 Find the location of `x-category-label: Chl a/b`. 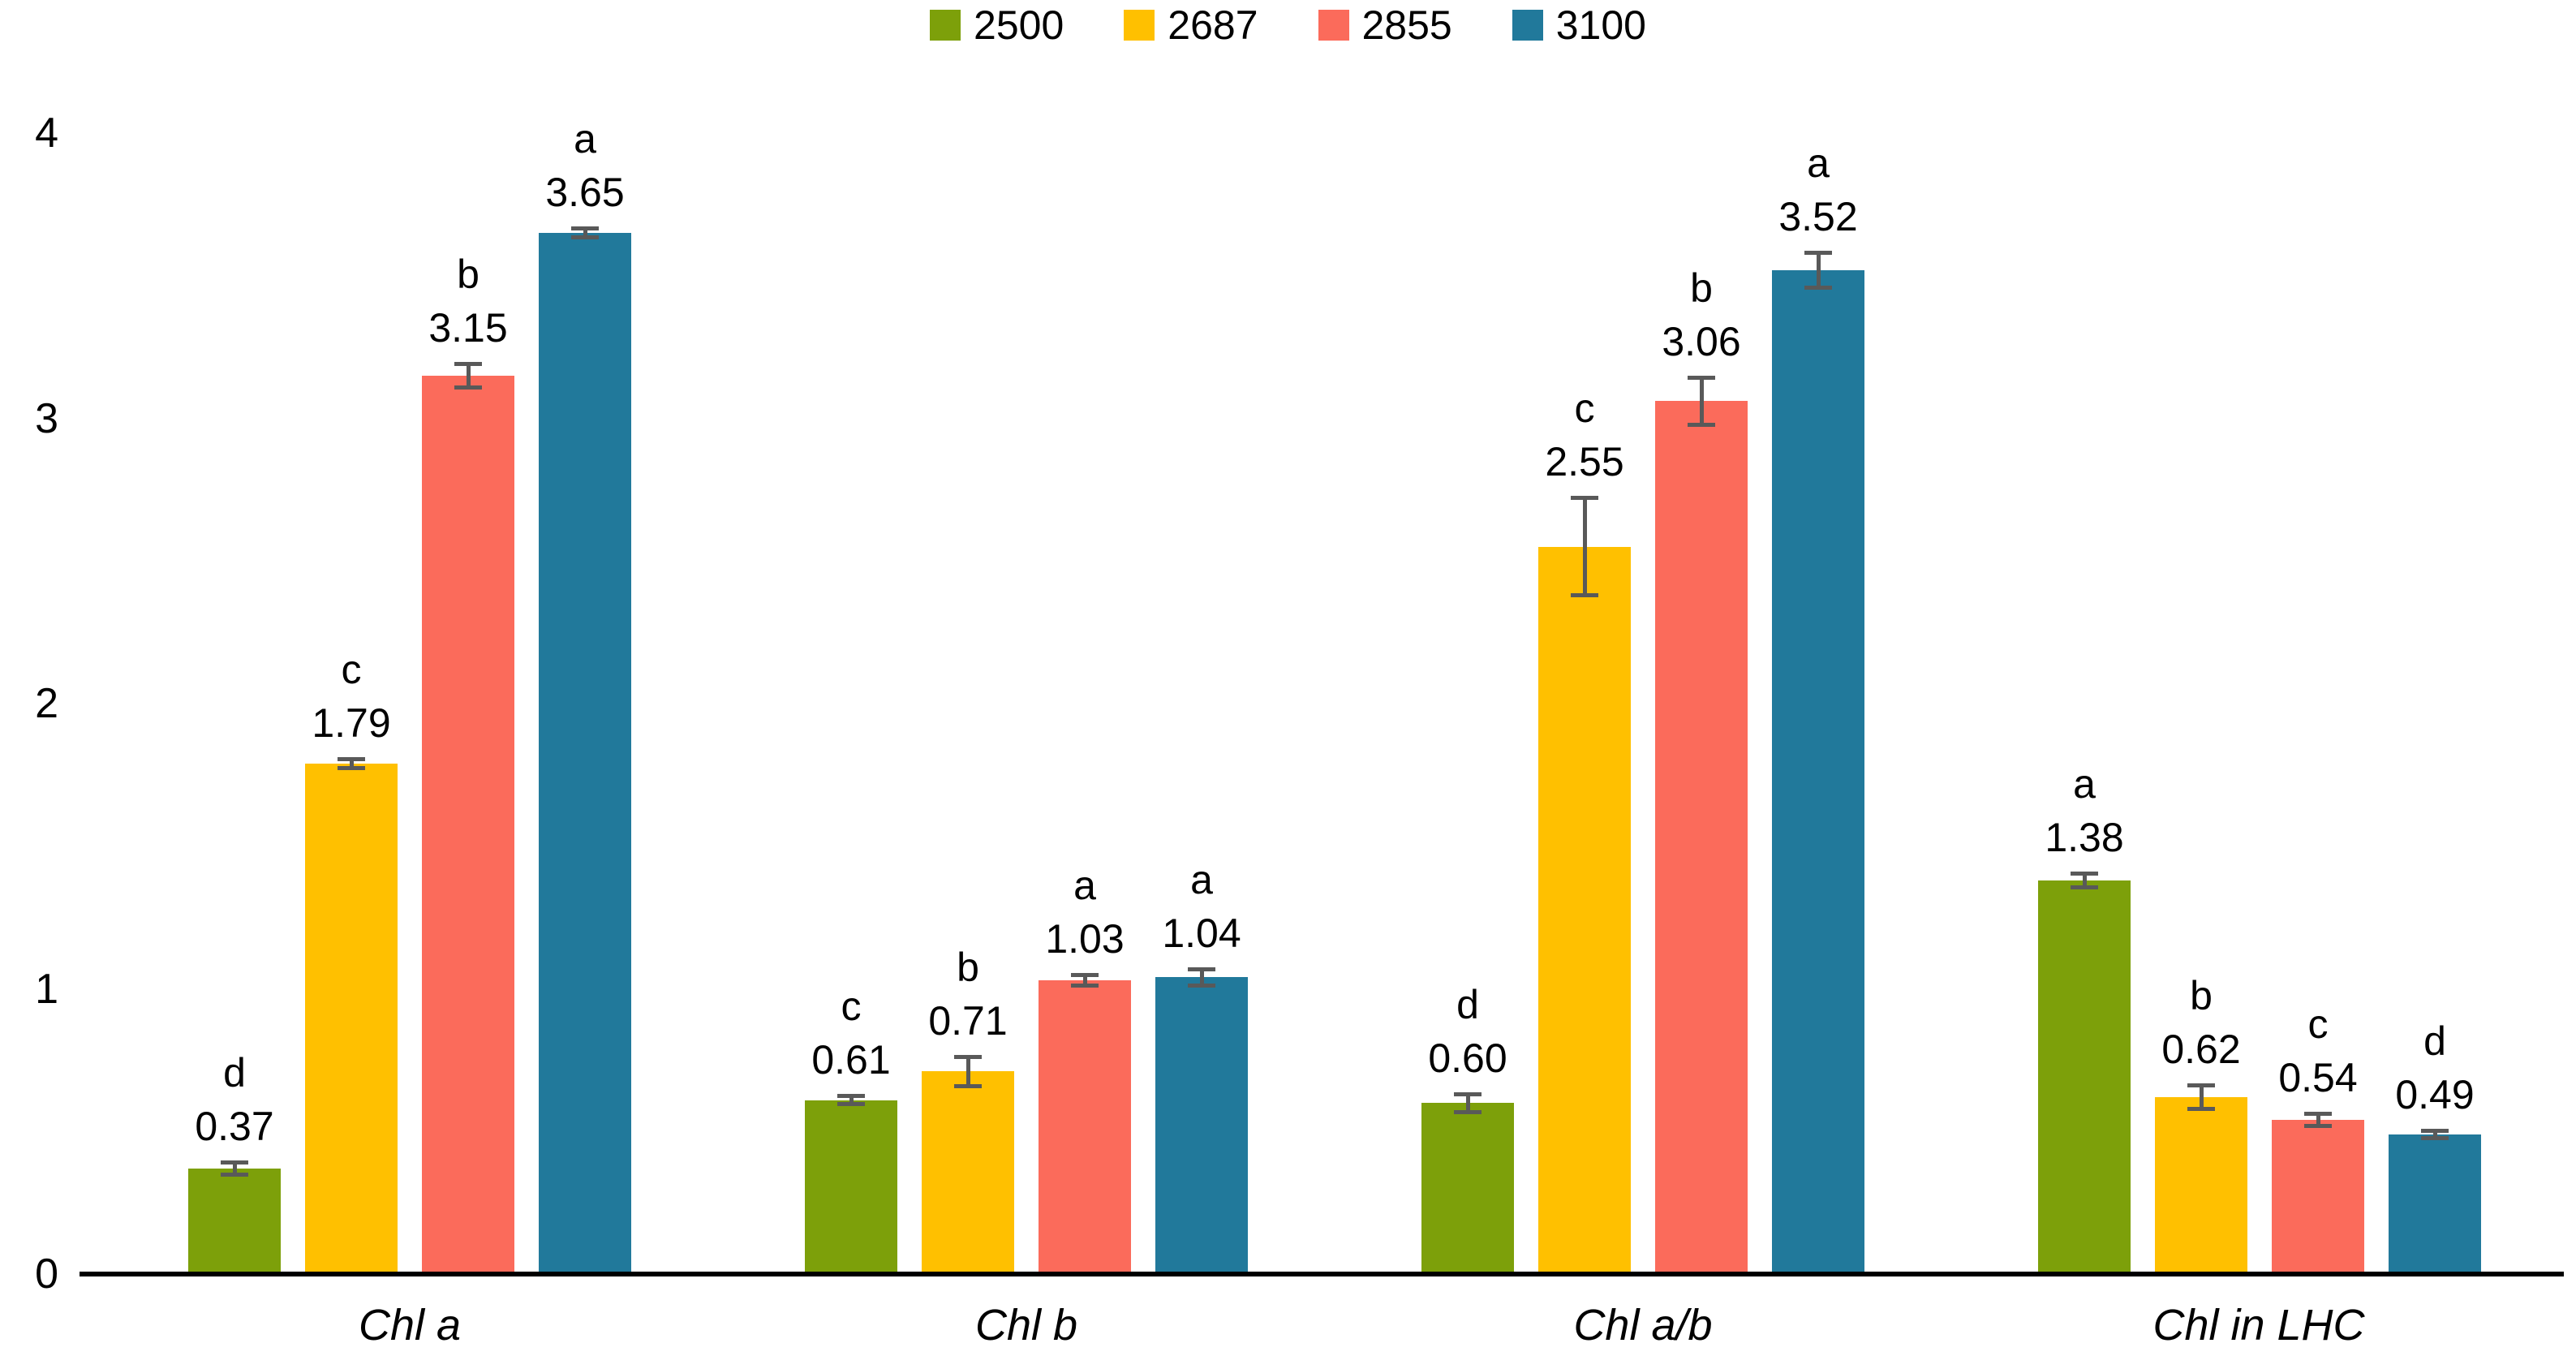

x-category-label: Chl a/b is located at coordinates (1643, 1325).